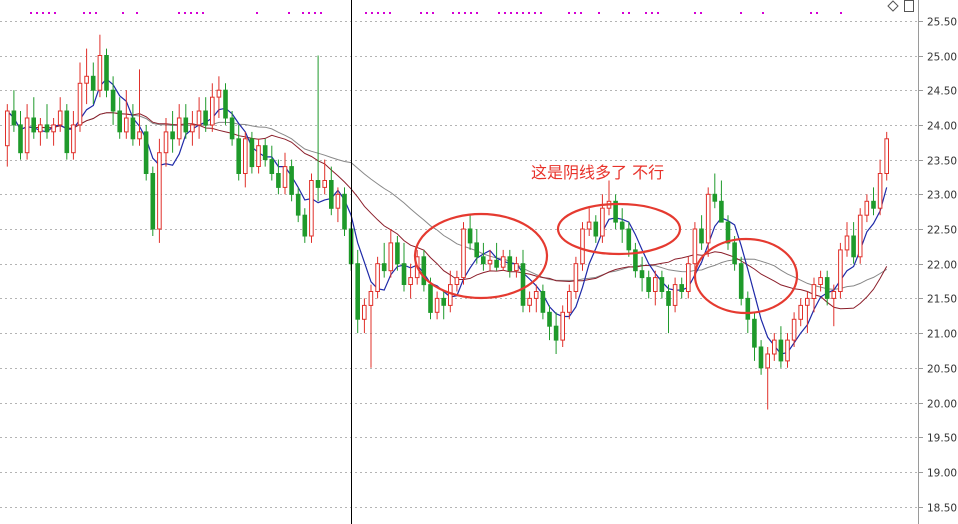  Describe the element at coordinates (893, 6) in the screenshot. I see `diamond-icon` at that location.